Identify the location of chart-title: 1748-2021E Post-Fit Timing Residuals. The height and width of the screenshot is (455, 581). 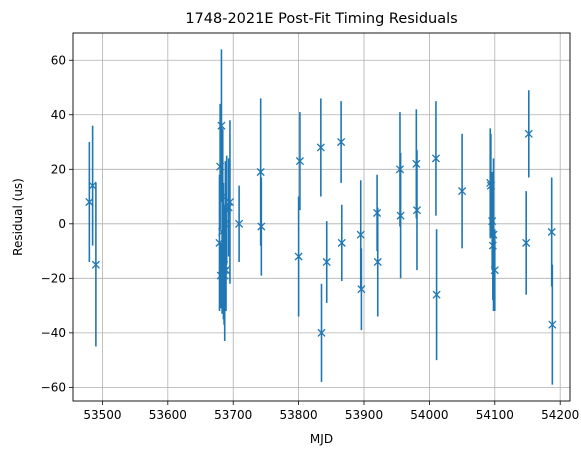
(321, 19).